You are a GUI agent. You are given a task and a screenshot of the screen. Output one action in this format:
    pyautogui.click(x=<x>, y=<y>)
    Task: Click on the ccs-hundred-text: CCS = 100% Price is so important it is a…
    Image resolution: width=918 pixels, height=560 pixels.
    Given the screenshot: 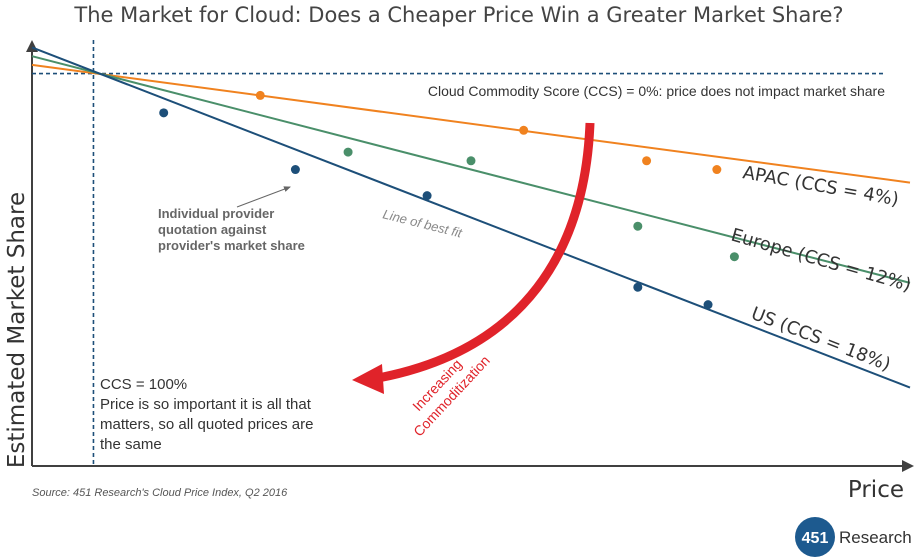 What is the action you would take?
    pyautogui.click(x=209, y=414)
    